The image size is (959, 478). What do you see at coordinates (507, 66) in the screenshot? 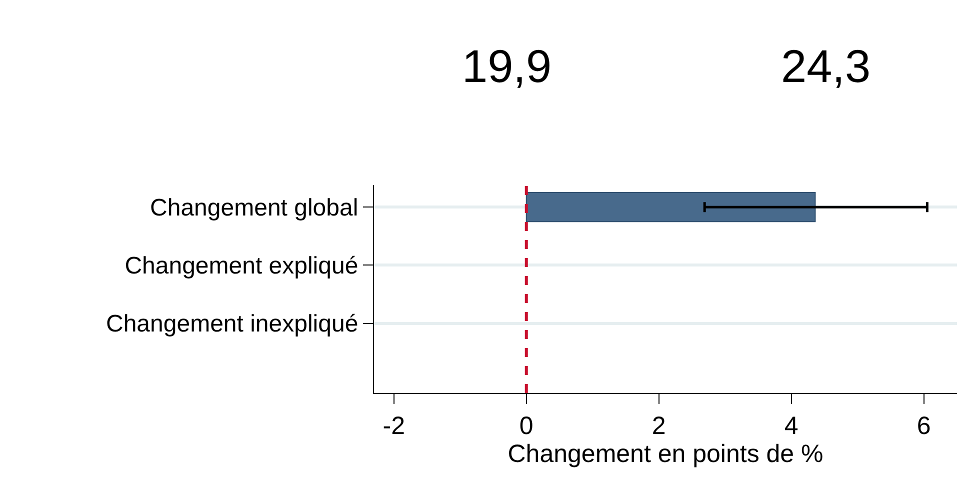
I see `text: 19,9` at bounding box center [507, 66].